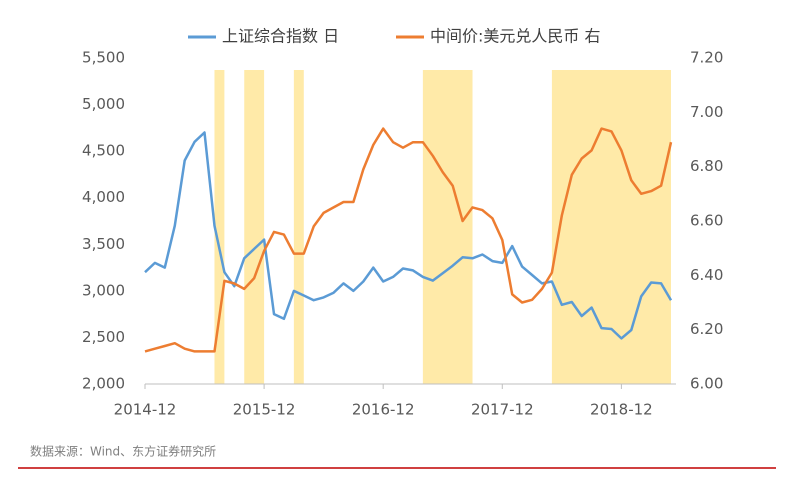 Image resolution: width=794 pixels, height=483 pixels. I want to click on y2-tick-label: 6.60, so click(706, 221).